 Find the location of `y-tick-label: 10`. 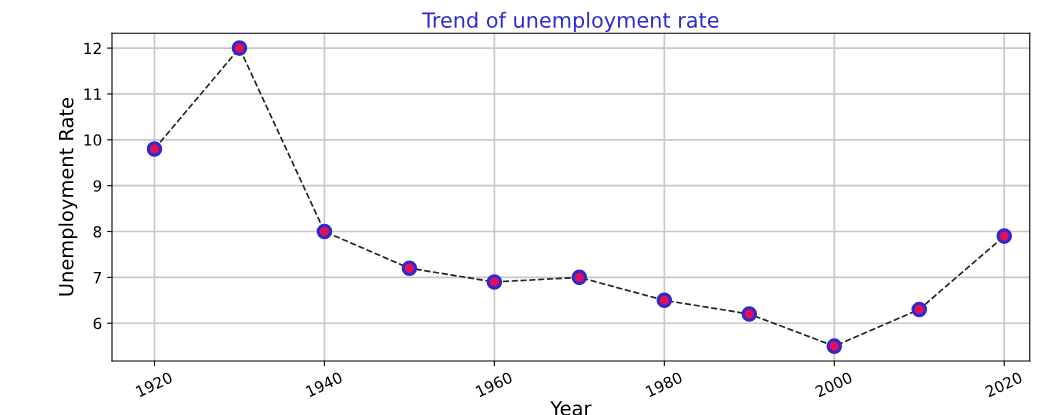

y-tick-label: 10 is located at coordinates (93, 140).